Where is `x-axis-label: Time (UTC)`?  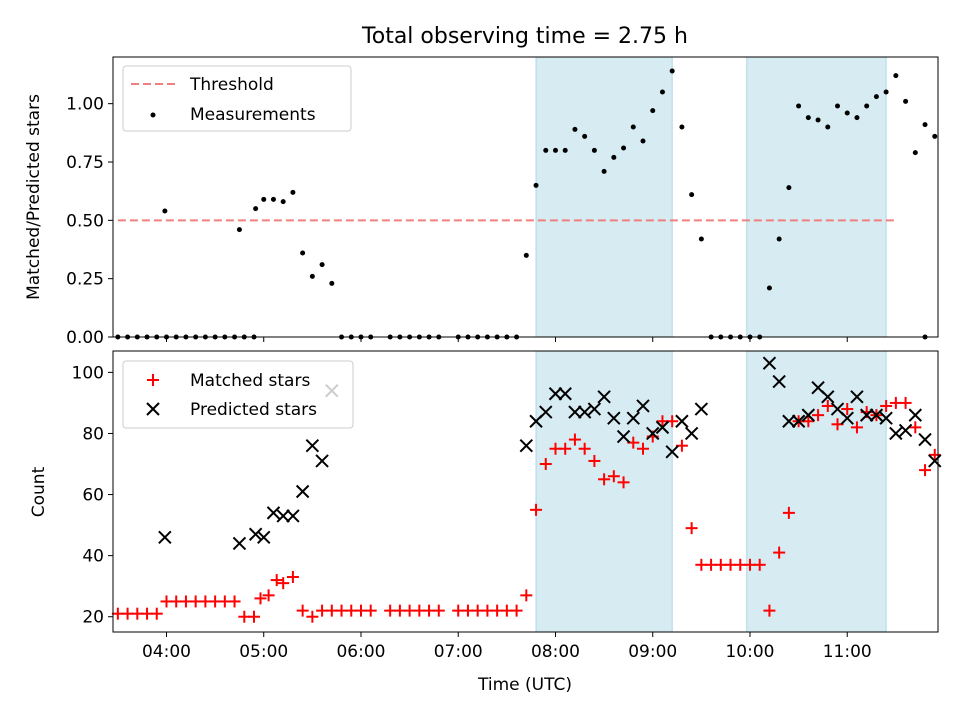
x-axis-label: Time (UTC) is located at coordinates (524, 685).